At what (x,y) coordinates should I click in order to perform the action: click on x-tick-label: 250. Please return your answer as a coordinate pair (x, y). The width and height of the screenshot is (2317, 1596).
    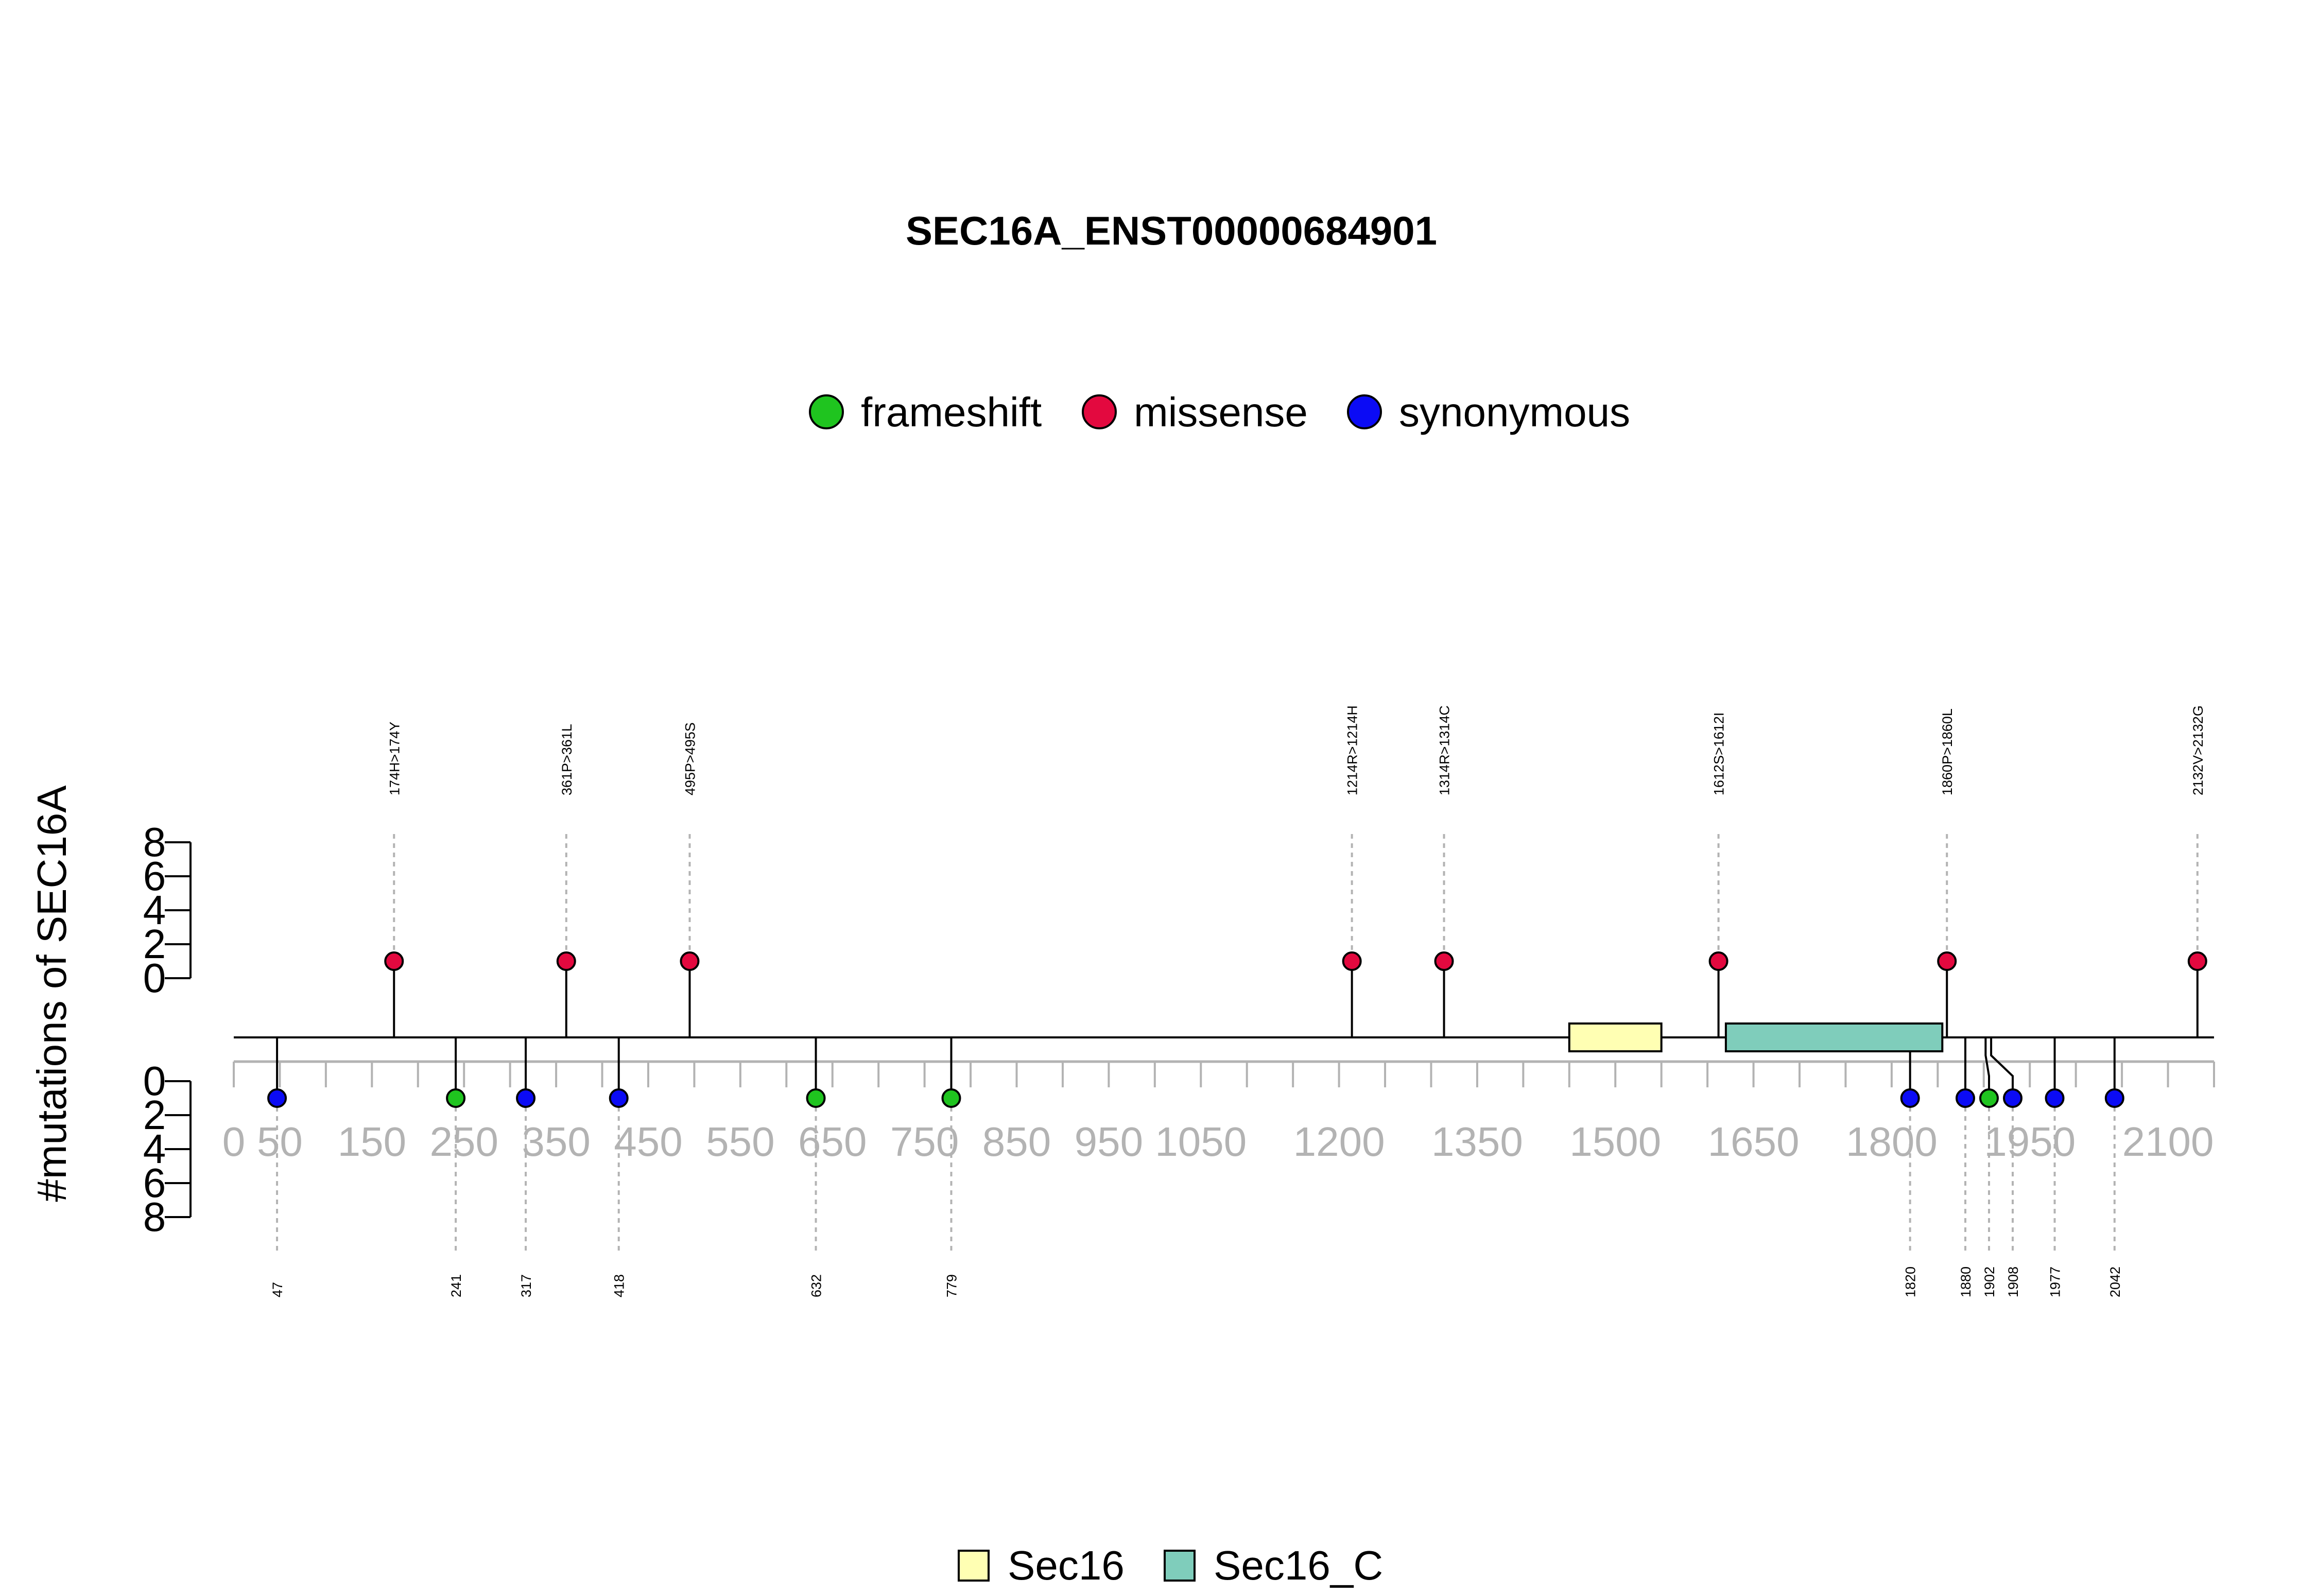
    Looking at the image, I should click on (463, 1142).